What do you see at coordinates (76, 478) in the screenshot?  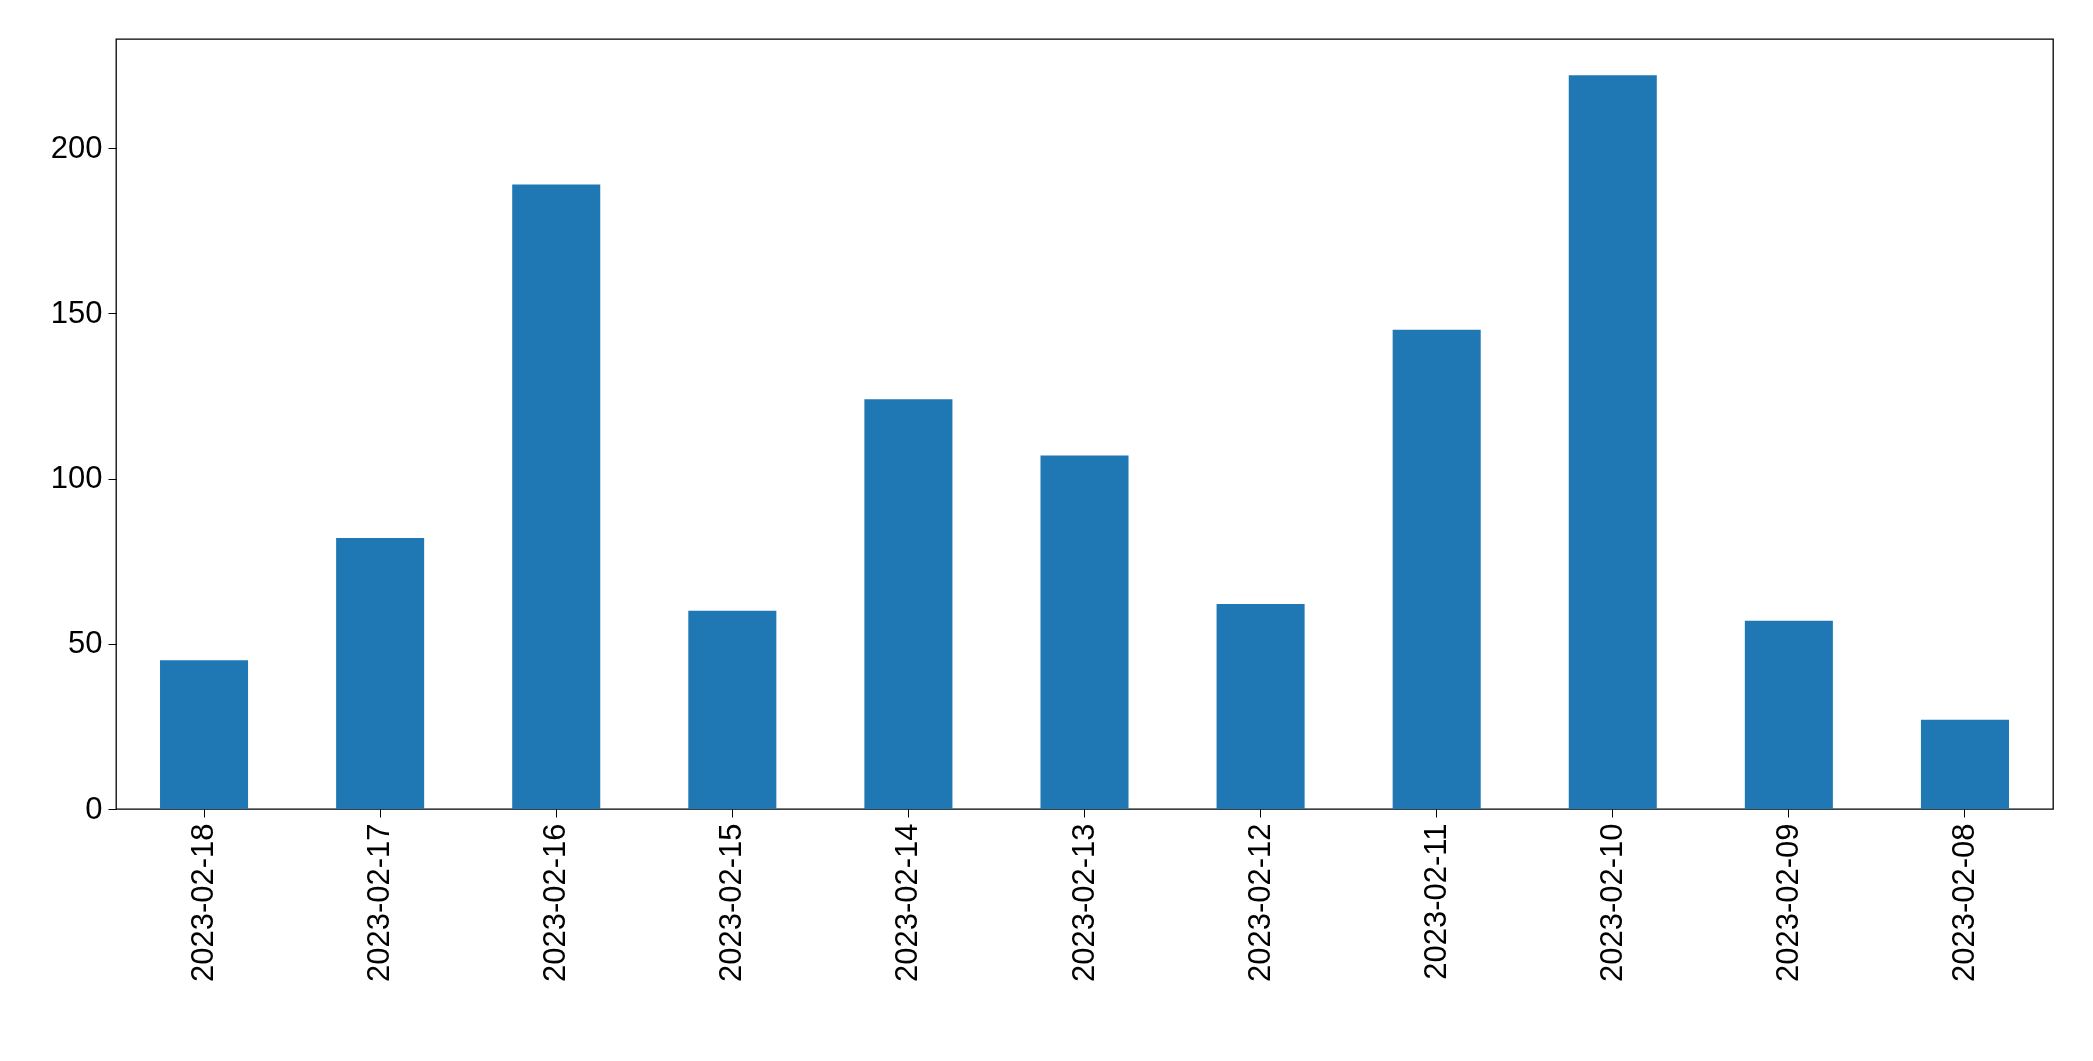 I see `y-tick-label: 100` at bounding box center [76, 478].